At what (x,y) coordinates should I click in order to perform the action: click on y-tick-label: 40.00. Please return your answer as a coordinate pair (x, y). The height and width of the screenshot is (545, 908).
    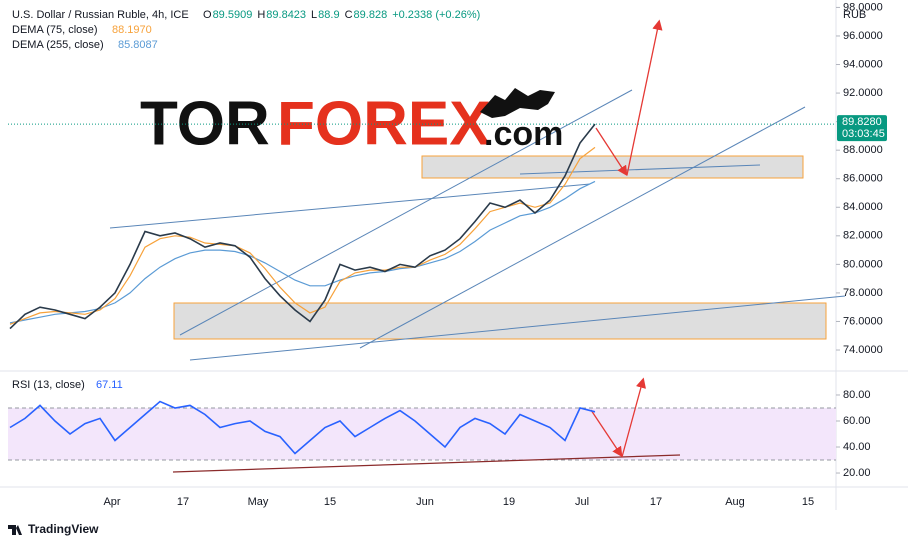
    Looking at the image, I should click on (857, 447).